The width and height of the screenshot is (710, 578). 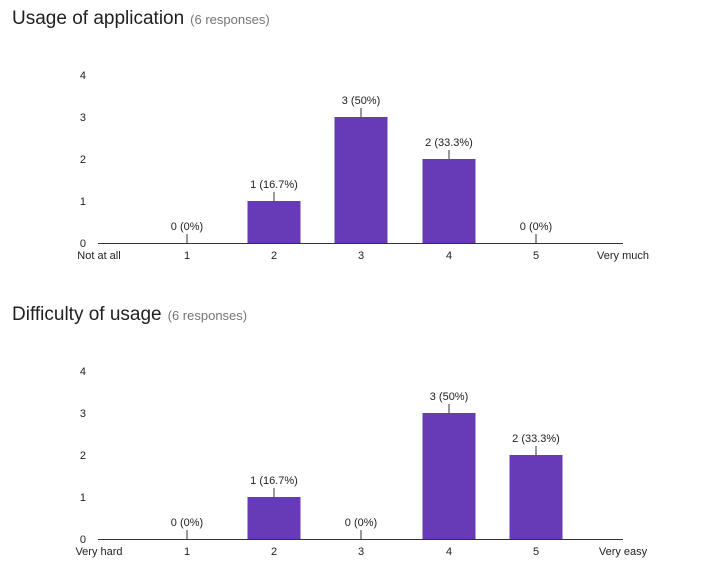 What do you see at coordinates (98, 256) in the screenshot?
I see `x-low-label: Not at all` at bounding box center [98, 256].